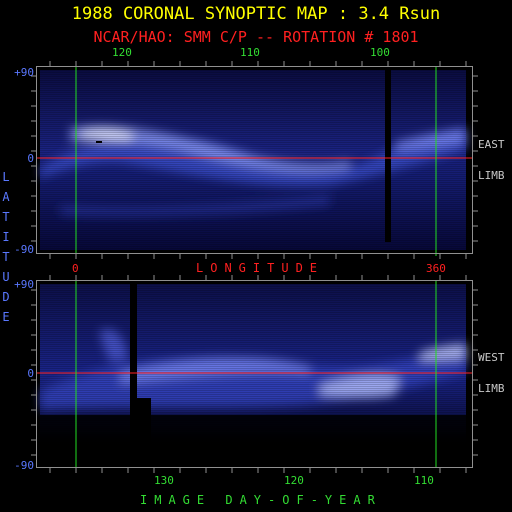  I want to click on map-title: 1988 CORONAL SYNOPTIC MAP : 3.4 Rsun, so click(256, 14).